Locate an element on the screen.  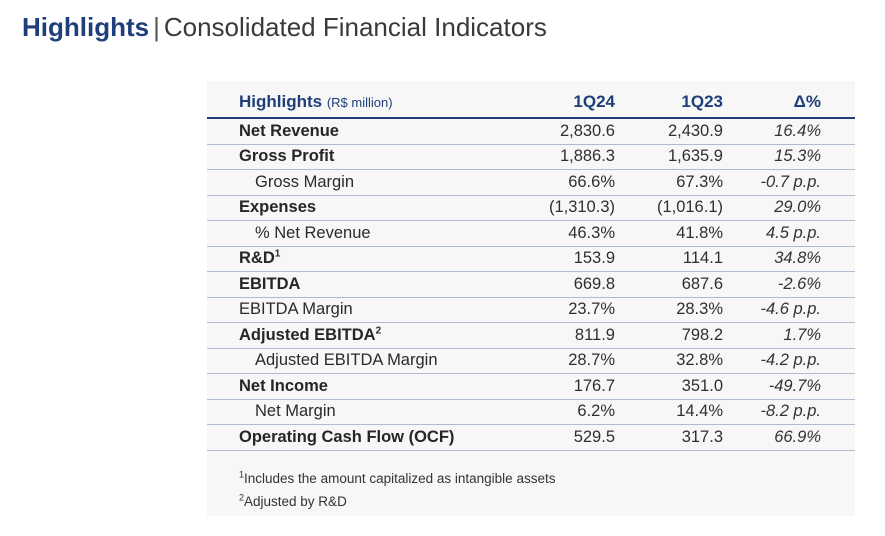
cell-1q23: 28.3% is located at coordinates (669, 310).